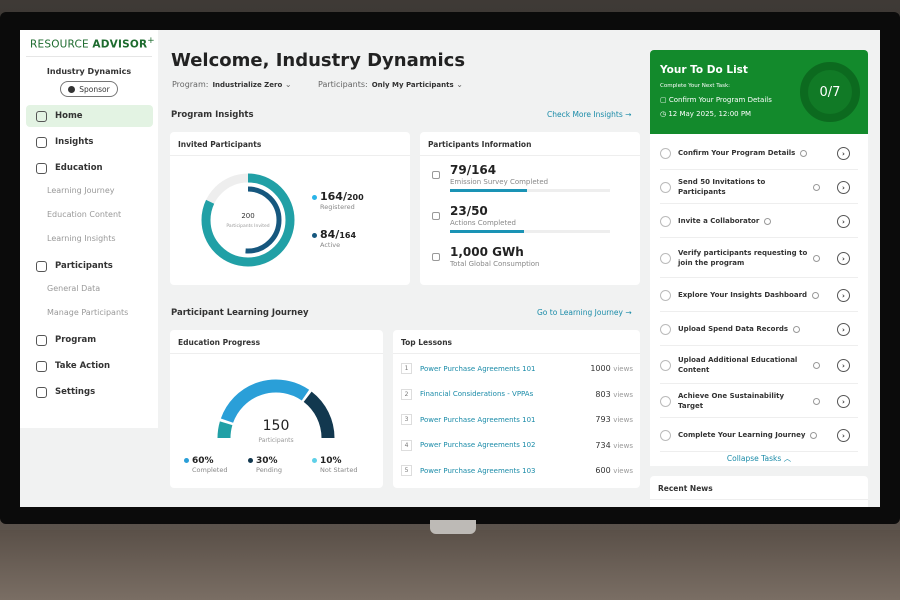  What do you see at coordinates (436, 216) in the screenshot?
I see `info-icon` at bounding box center [436, 216].